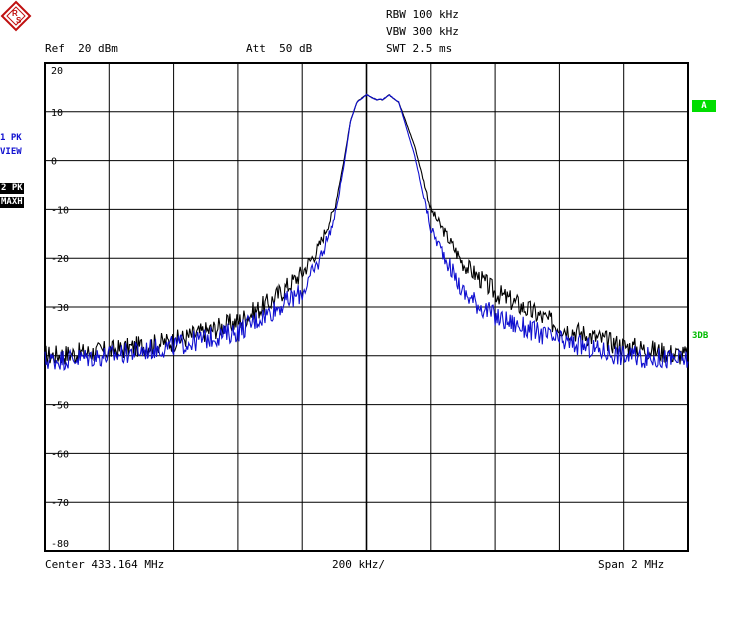  Describe the element at coordinates (279, 48) in the screenshot. I see `attenuation-readout: Att 50 dB` at that location.